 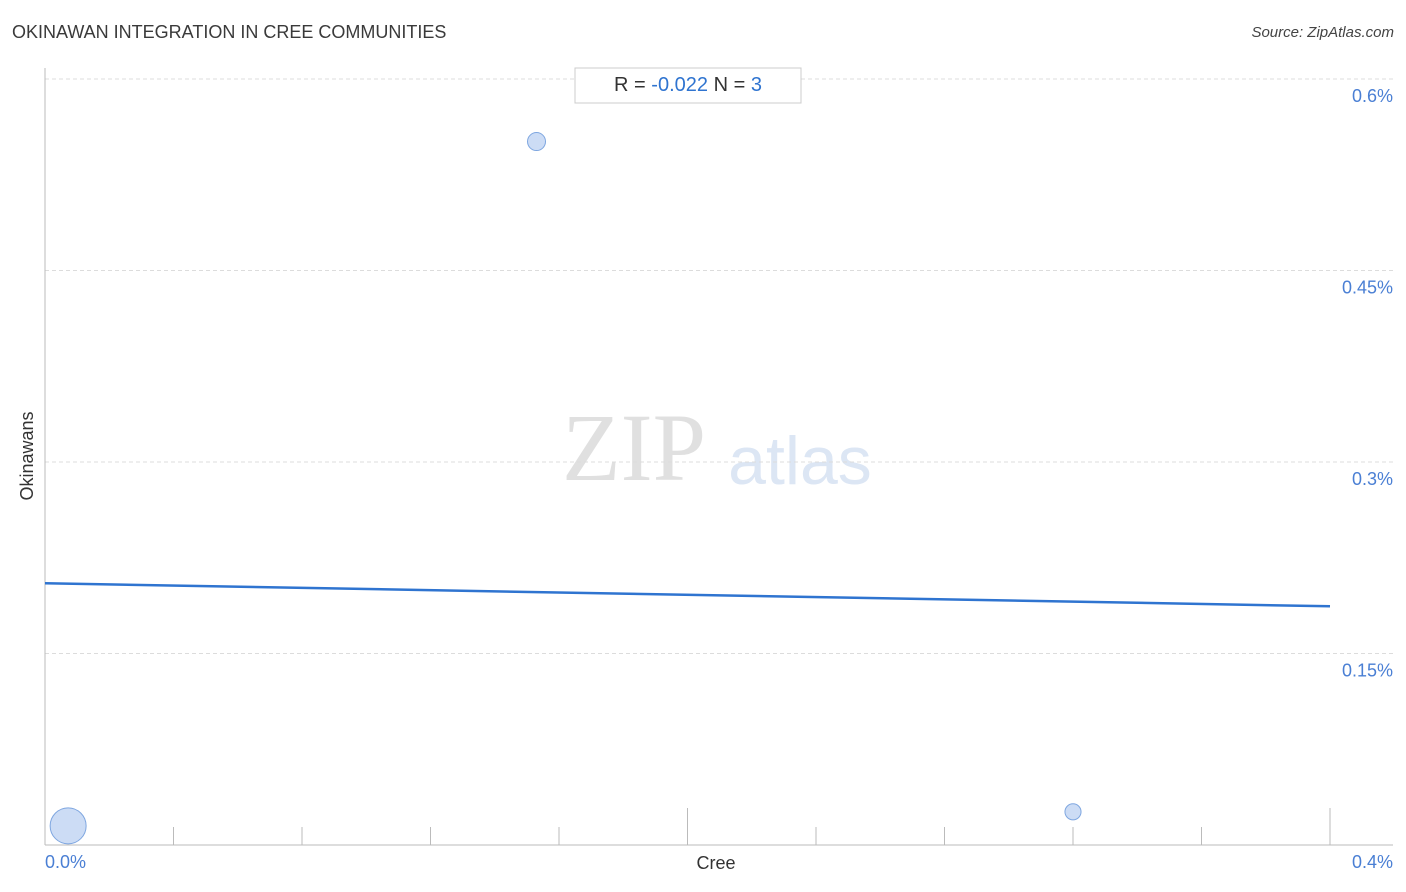 What do you see at coordinates (1322, 32) in the screenshot?
I see `source: Source: ZipAtlas.com` at bounding box center [1322, 32].